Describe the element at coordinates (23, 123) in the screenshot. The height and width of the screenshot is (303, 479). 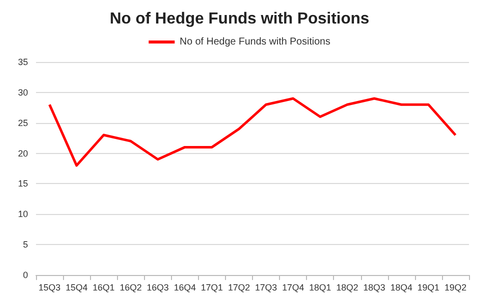
I see `y-tick-label: 25` at that location.